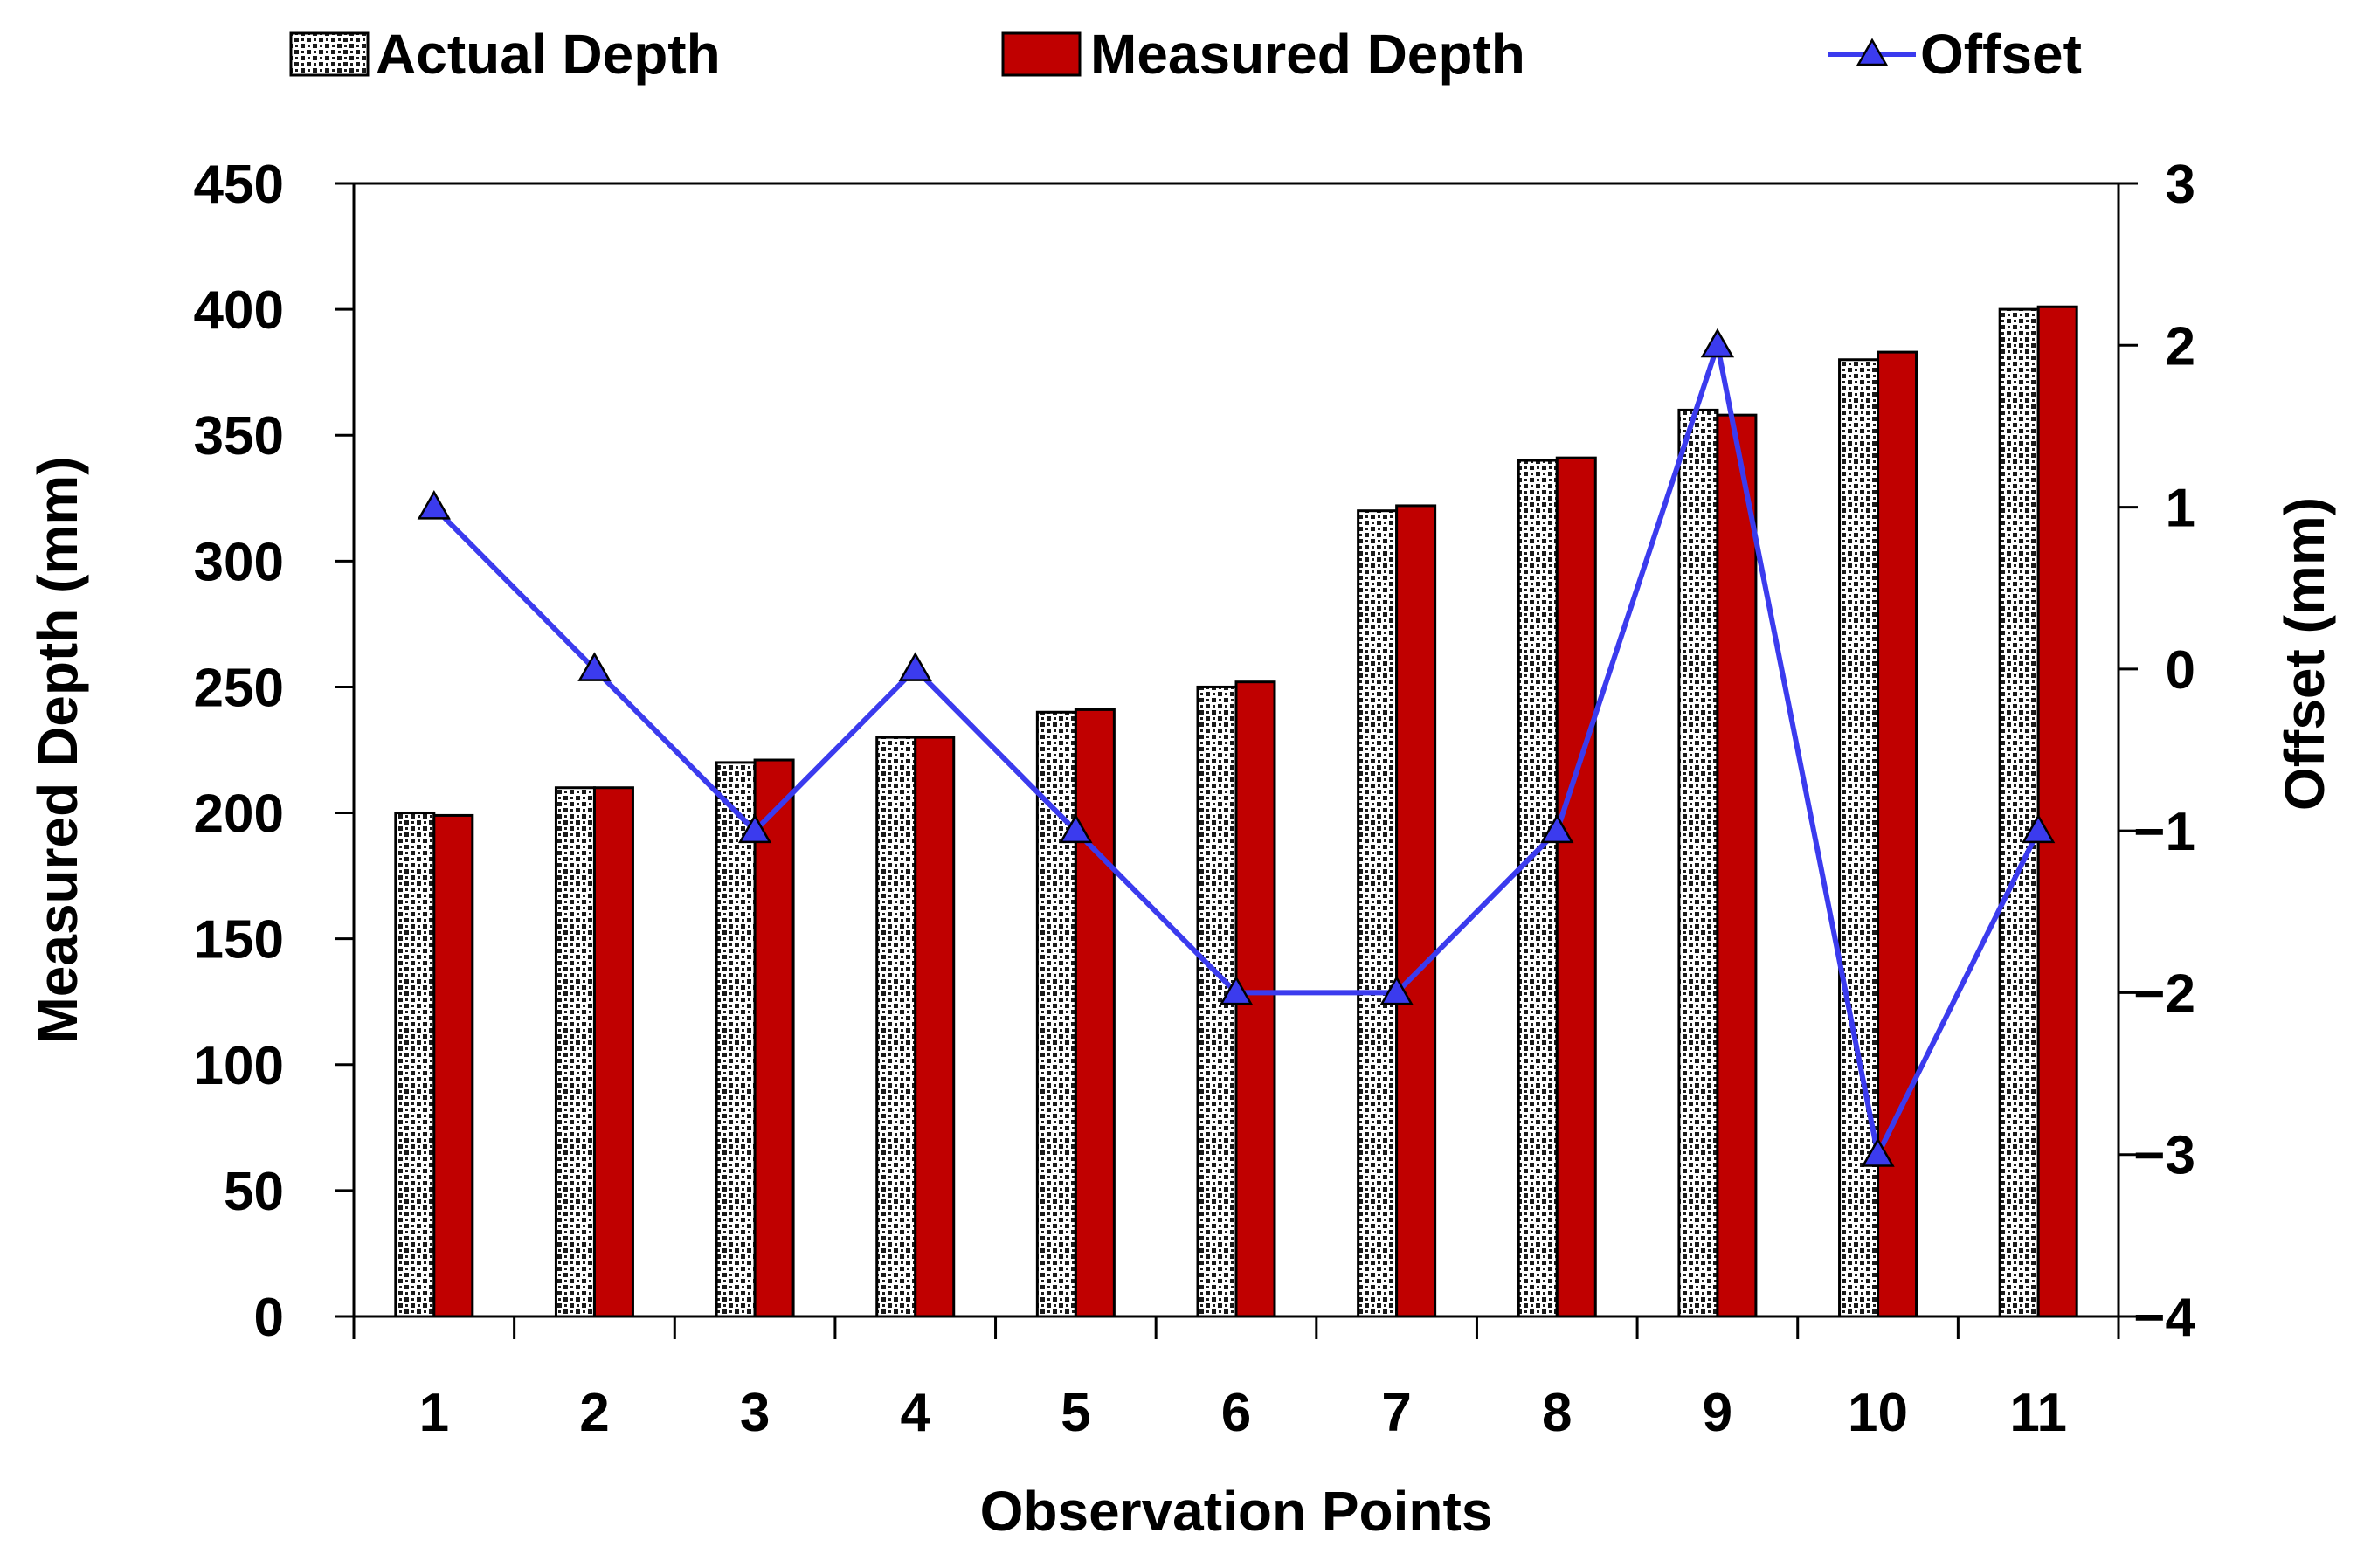 This screenshot has width=2364, height=1568. I want to click on y-tick-label: 100, so click(239, 1066).